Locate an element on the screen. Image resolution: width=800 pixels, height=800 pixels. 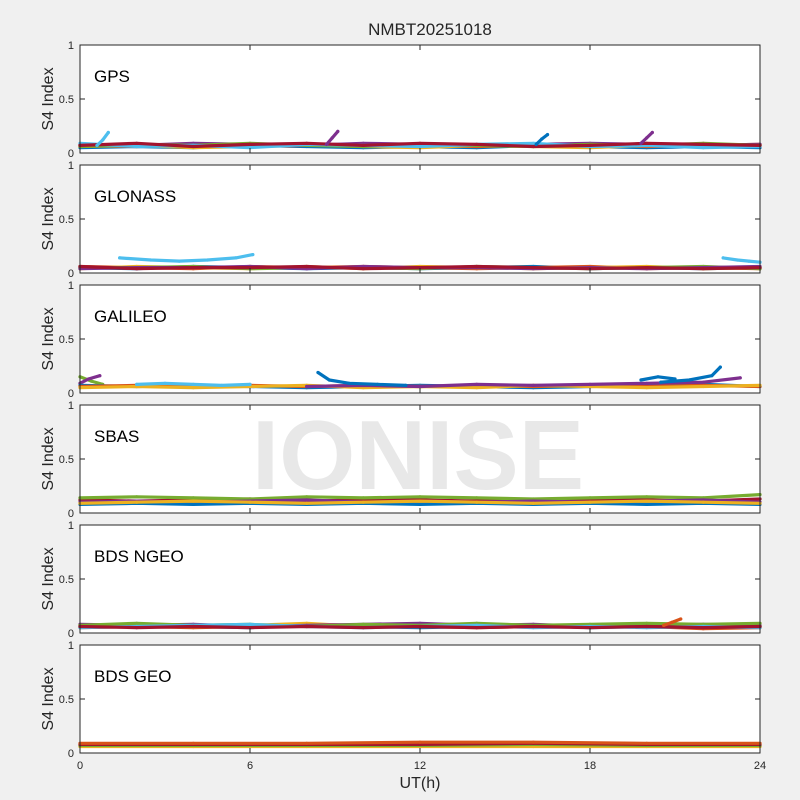
panel-label: GPS is located at coordinates (112, 76).